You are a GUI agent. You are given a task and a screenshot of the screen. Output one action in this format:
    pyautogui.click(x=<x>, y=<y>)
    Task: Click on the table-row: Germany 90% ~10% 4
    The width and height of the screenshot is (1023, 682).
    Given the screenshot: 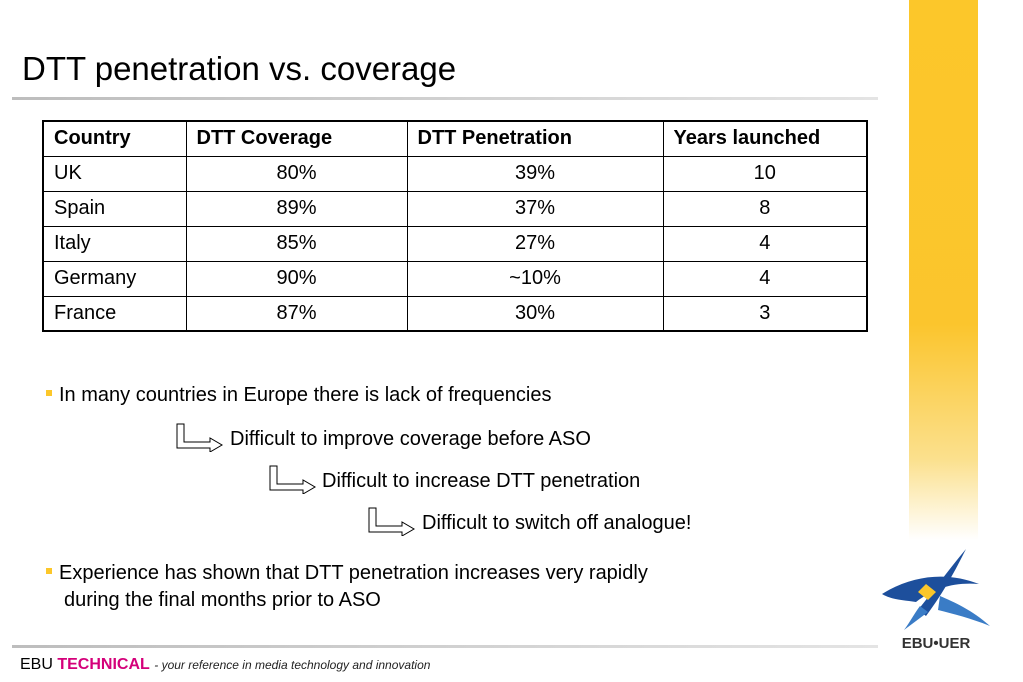 What is the action you would take?
    pyautogui.click(x=455, y=278)
    